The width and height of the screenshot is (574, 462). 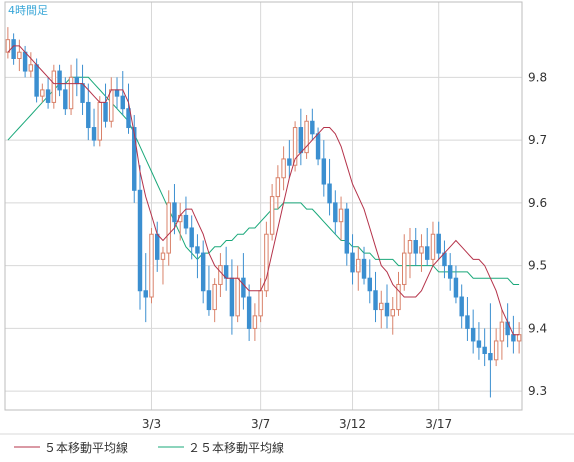 I want to click on y-axis-ticks: 9.3 9.4 9.5 9.6 9.7 9.8, so click(x=537, y=234).